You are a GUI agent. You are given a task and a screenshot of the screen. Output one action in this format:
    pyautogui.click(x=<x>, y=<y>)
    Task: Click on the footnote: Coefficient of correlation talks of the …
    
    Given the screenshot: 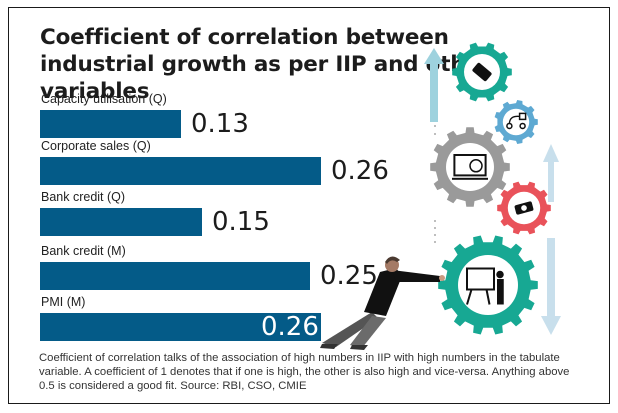 What is the action you would take?
    pyautogui.click(x=304, y=372)
    